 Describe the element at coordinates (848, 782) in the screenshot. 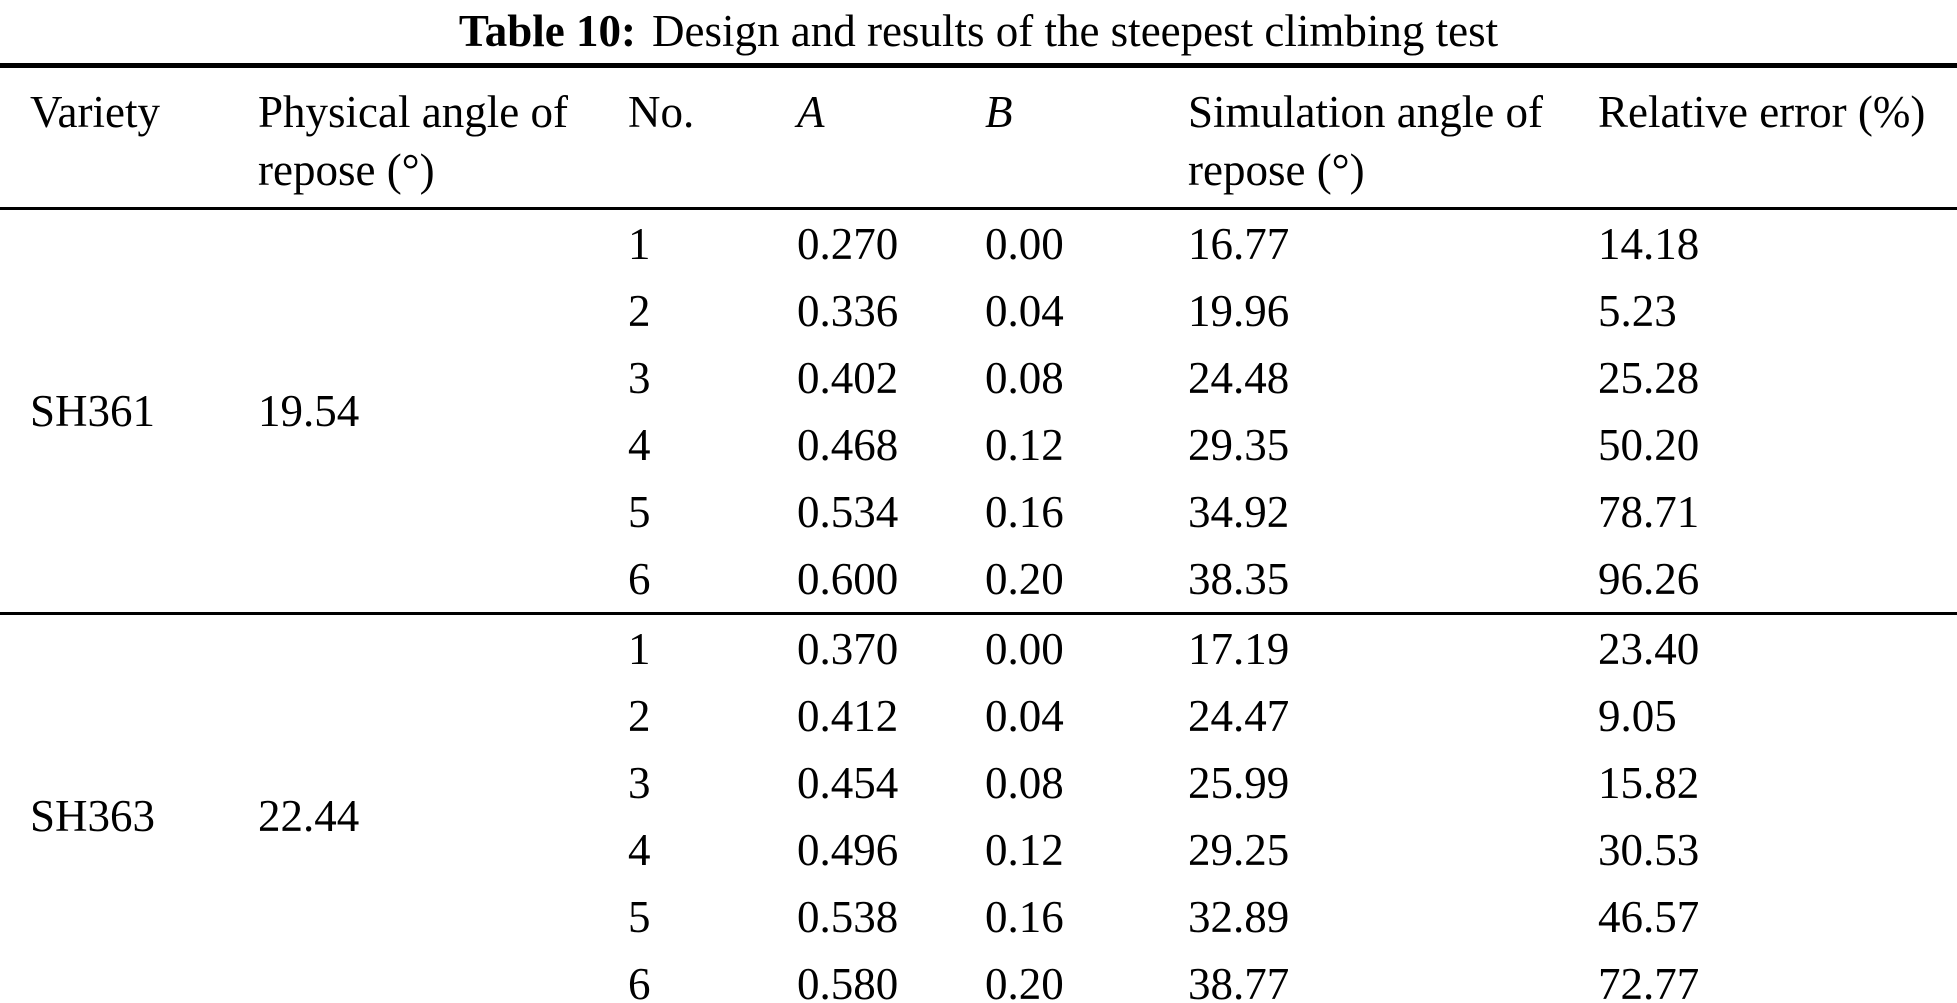

I see `factor-a-cell: 0.454` at that location.